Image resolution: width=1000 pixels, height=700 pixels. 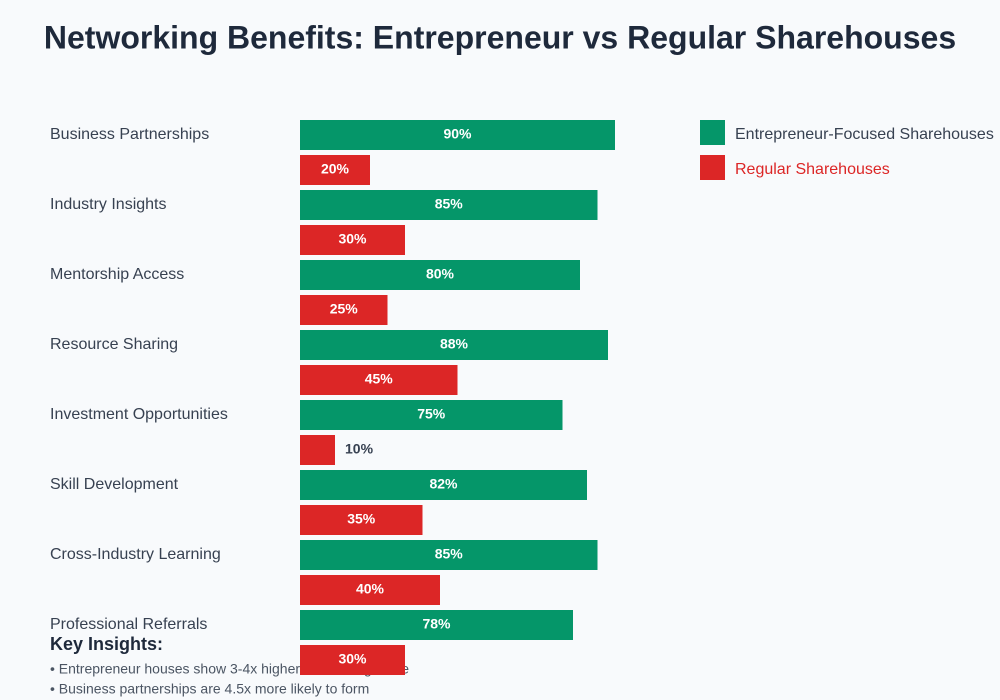 What do you see at coordinates (114, 484) in the screenshot?
I see `category-label: Skill Development` at bounding box center [114, 484].